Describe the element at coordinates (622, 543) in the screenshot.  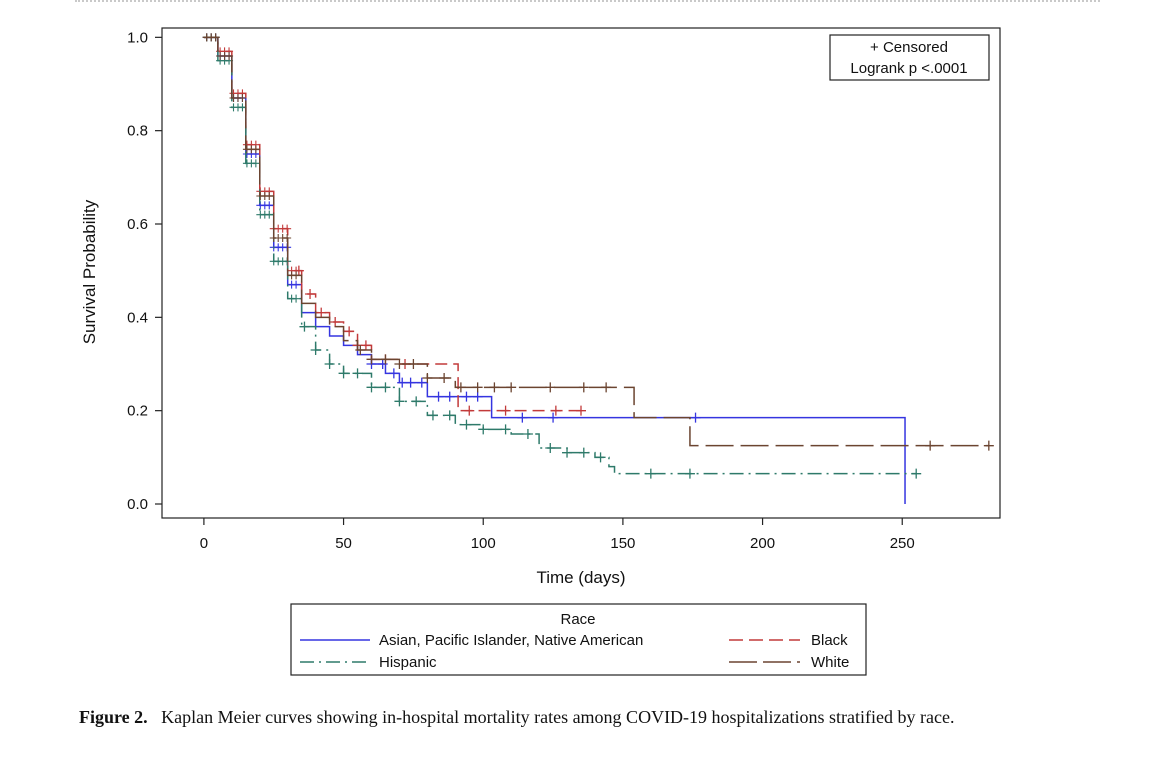
I see `x-tick-label: 150` at that location.